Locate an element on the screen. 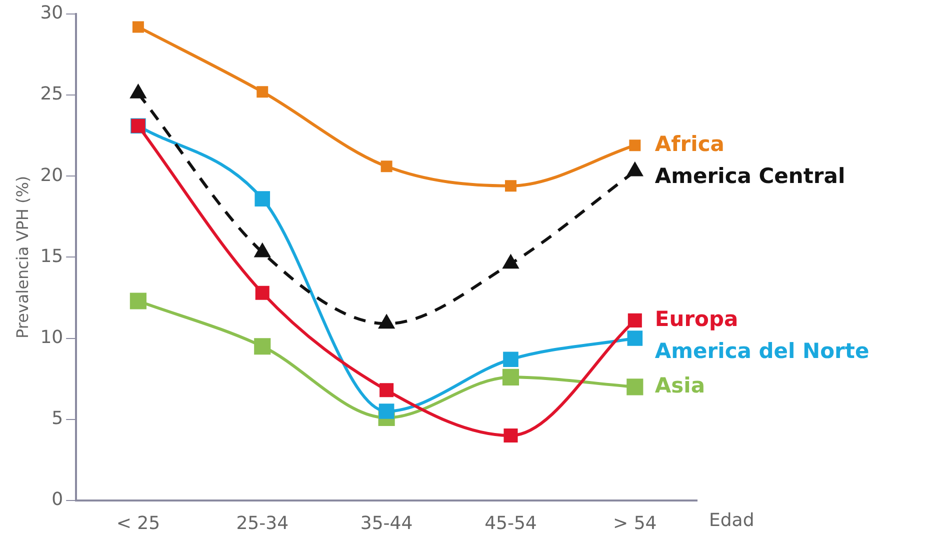 This screenshot has height=544, width=947. series-label: Africa is located at coordinates (689, 144).